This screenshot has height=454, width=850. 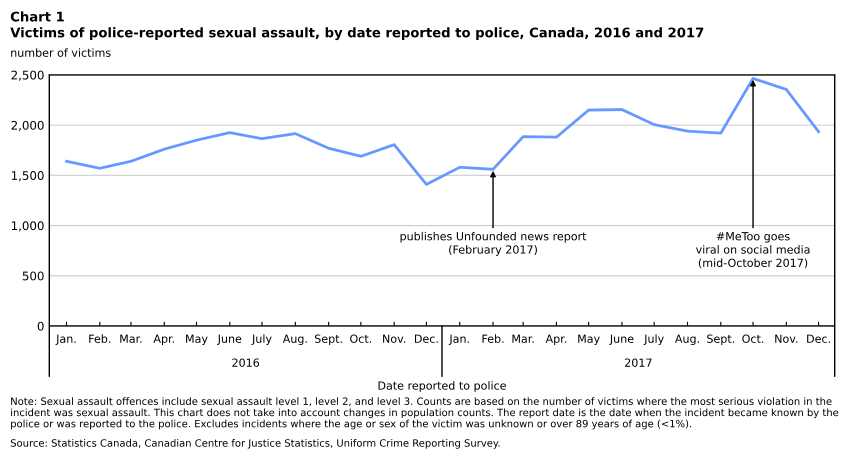 I want to click on y-tick-label: 1,500, so click(x=28, y=176).